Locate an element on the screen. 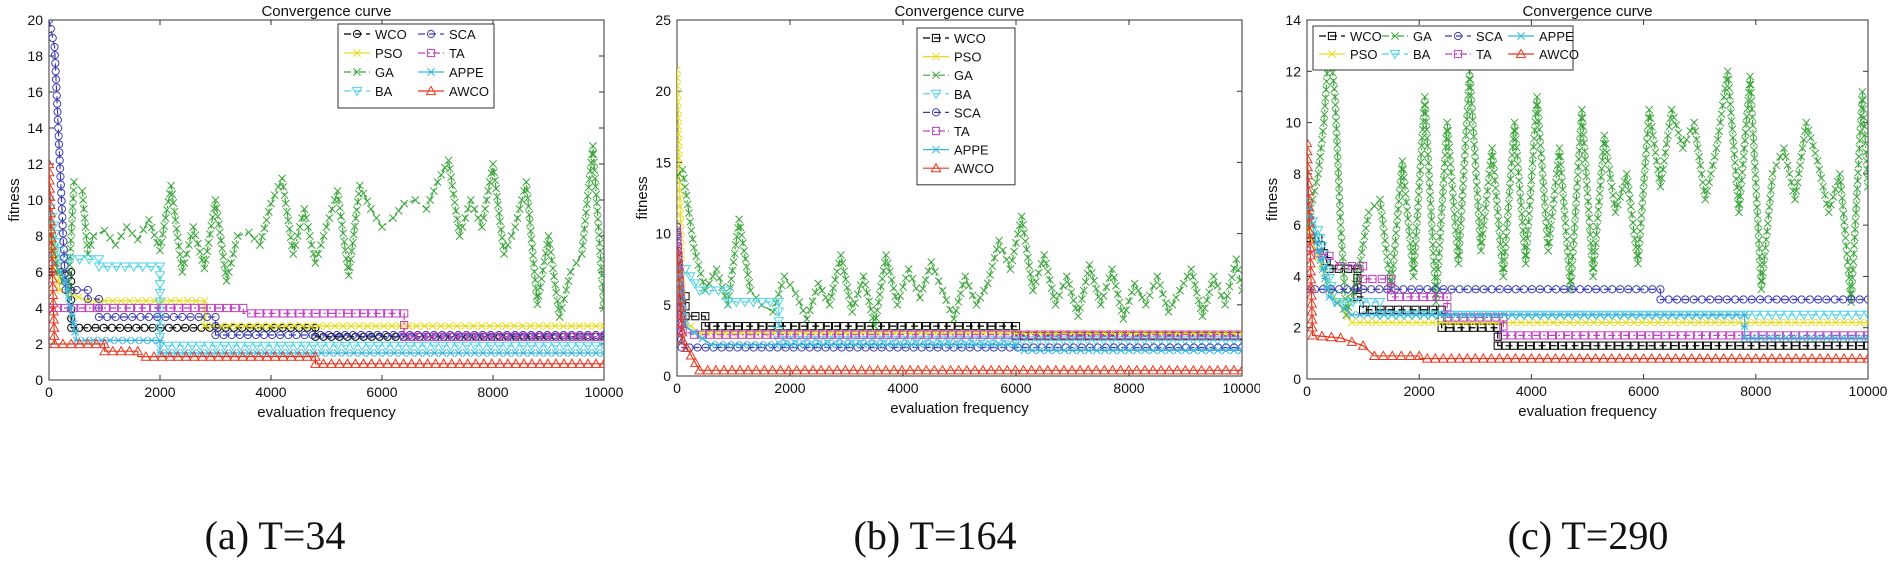  y-tick-label: 12 is located at coordinates (1293, 71).